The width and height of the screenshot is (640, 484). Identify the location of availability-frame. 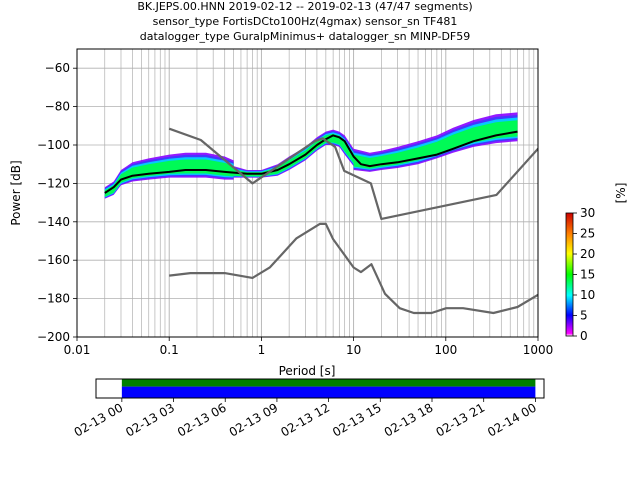
(320, 388).